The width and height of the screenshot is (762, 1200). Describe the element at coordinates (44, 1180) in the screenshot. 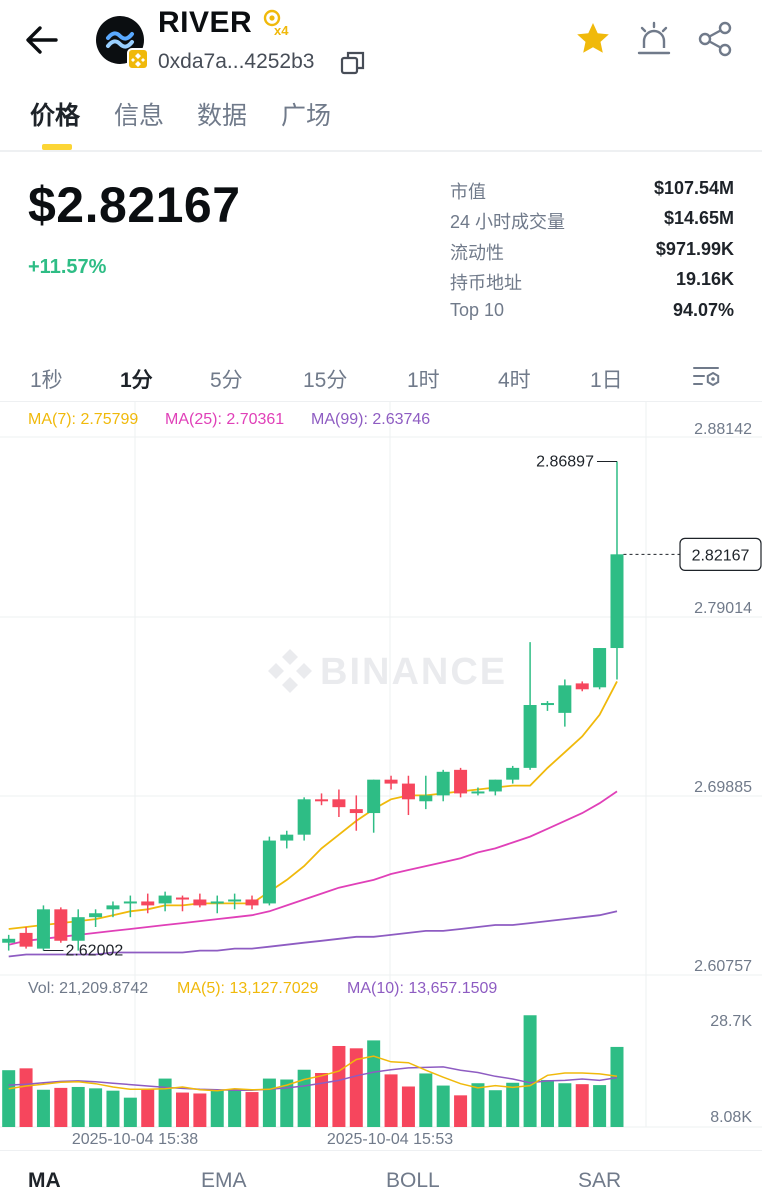

I see `indicator-ma: MA` at that location.